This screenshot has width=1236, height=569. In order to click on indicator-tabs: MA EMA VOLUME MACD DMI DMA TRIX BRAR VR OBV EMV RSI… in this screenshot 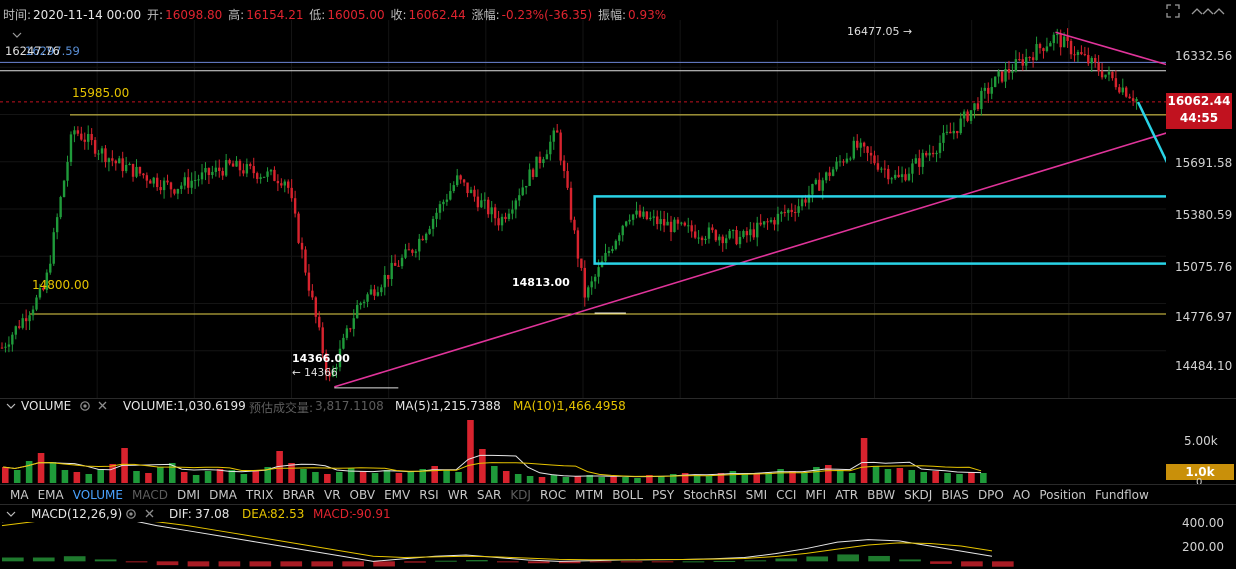, I will do `click(584, 495)`.